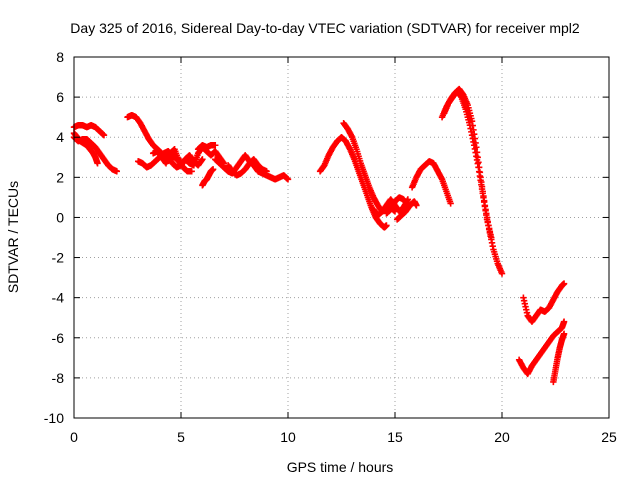 This screenshot has height=480, width=640. I want to click on y-axis-label: SDTVAR / TECUs, so click(13, 237).